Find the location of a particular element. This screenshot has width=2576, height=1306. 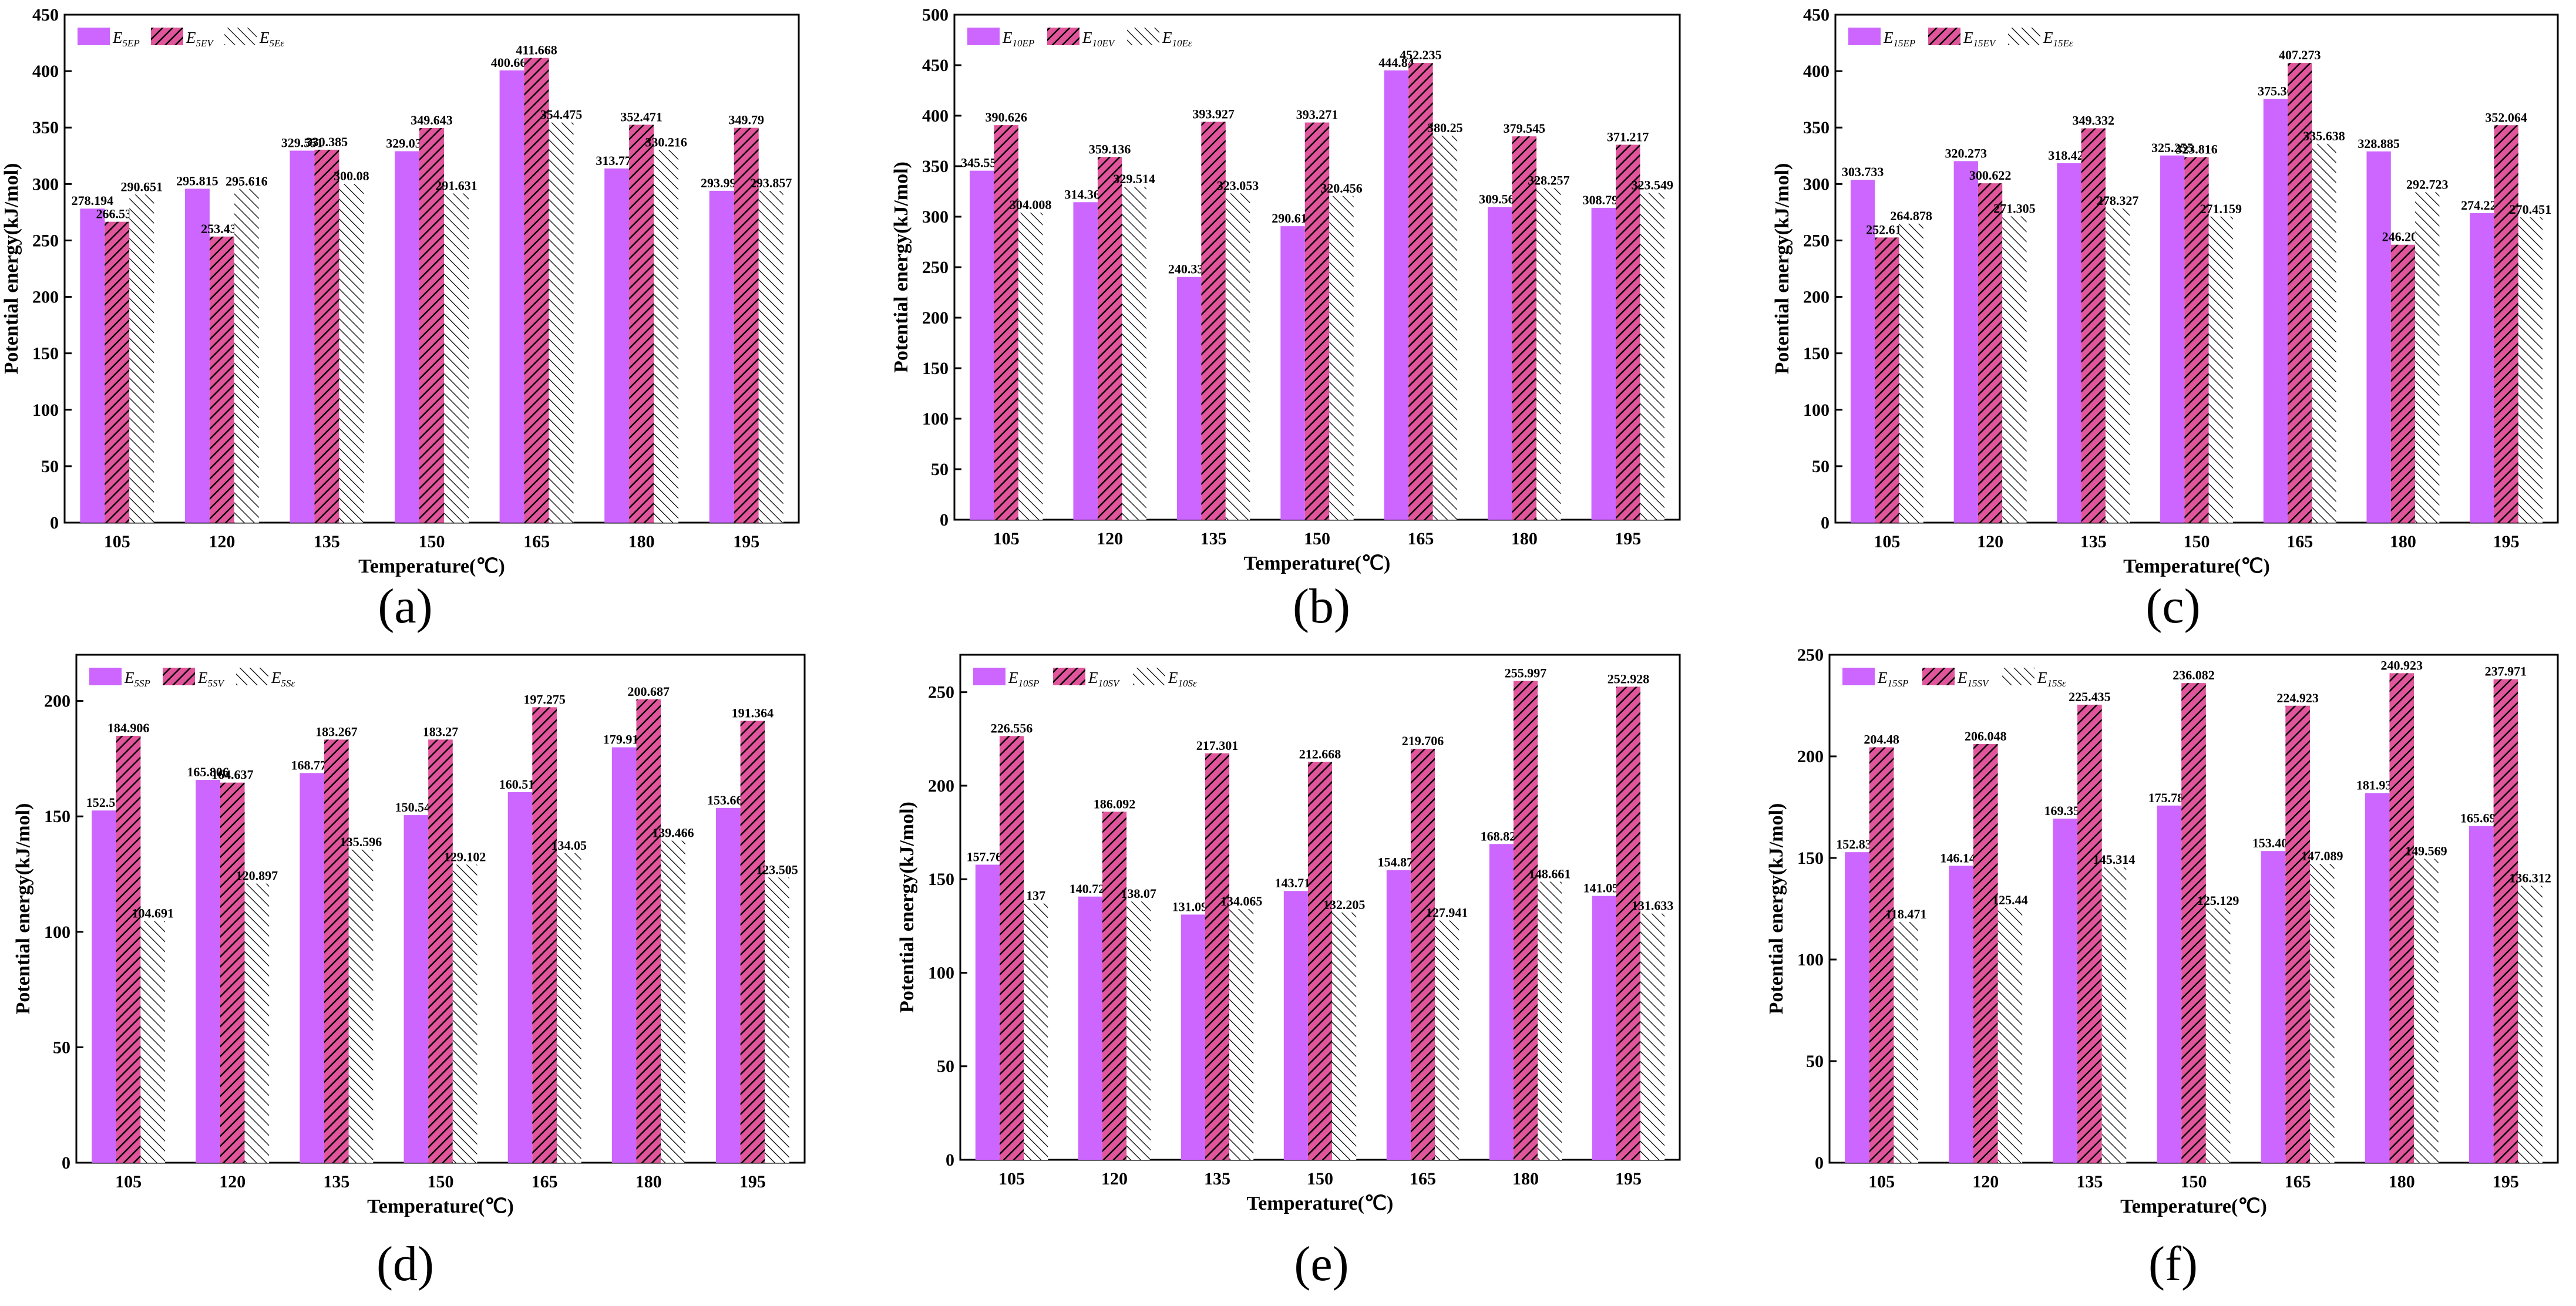

legend-label-e: E5Eε is located at coordinates (271, 39).